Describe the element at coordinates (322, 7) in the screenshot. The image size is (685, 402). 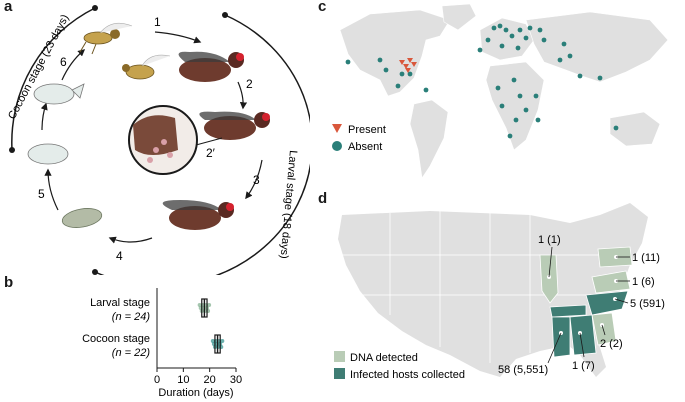
I see `panel-letter-c: c` at that location.